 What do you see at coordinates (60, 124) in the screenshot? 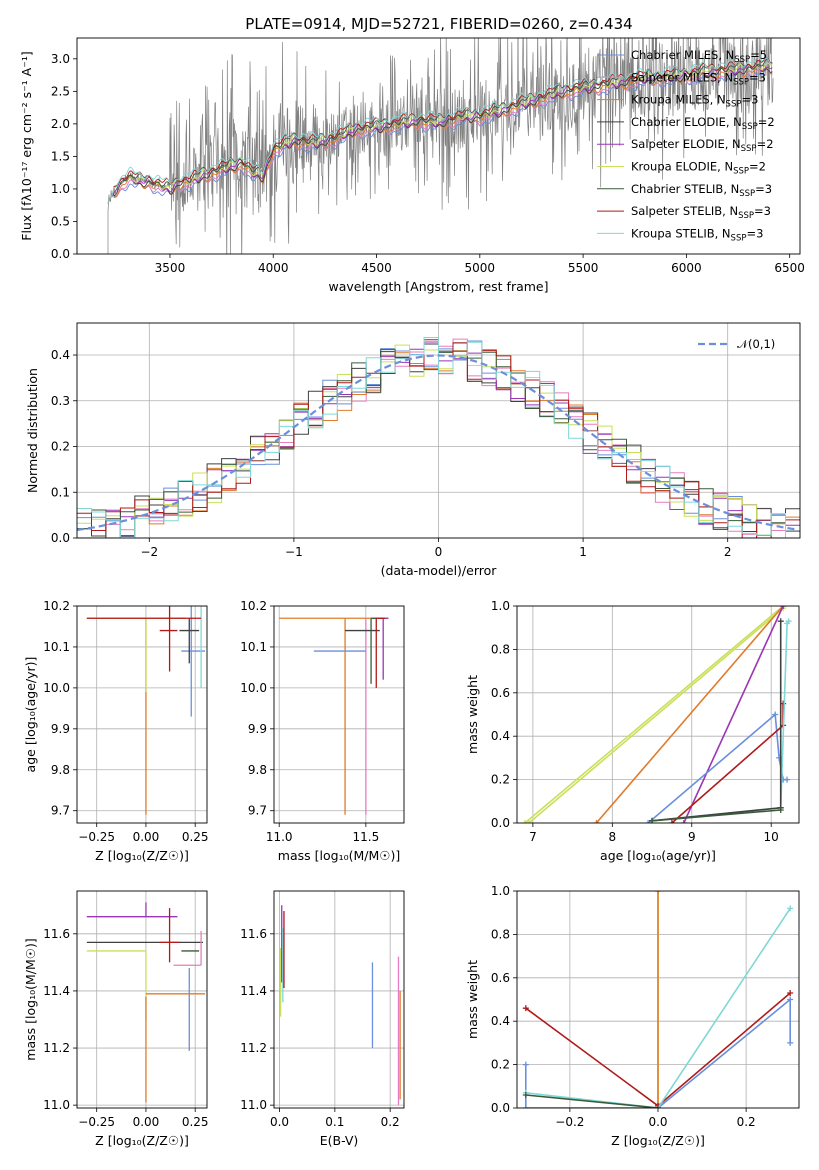
I see `y-tick-label: 2.0` at bounding box center [60, 124].